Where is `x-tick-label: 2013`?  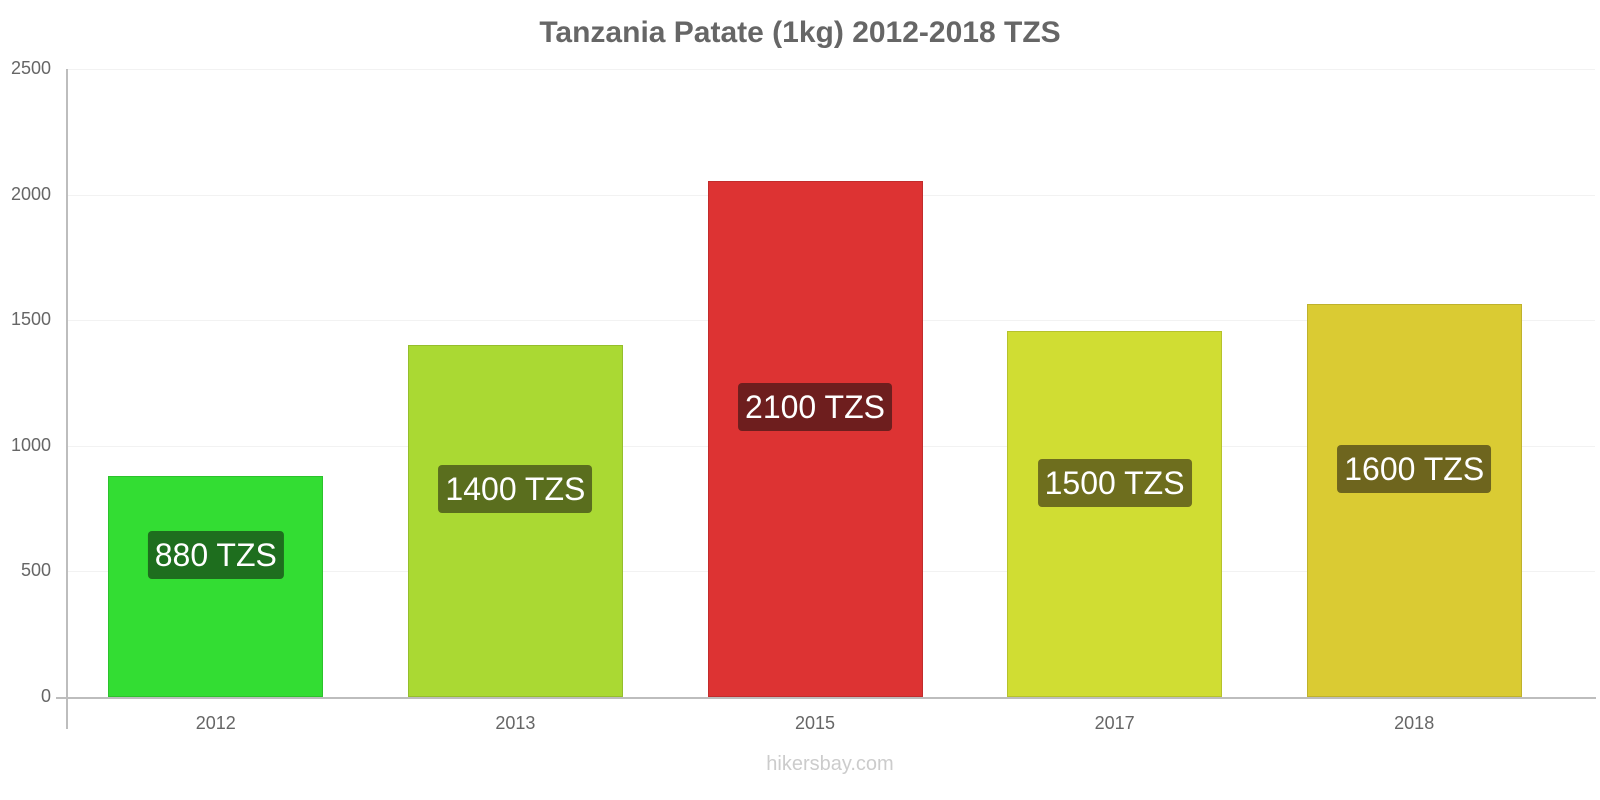
x-tick-label: 2013 is located at coordinates (515, 723).